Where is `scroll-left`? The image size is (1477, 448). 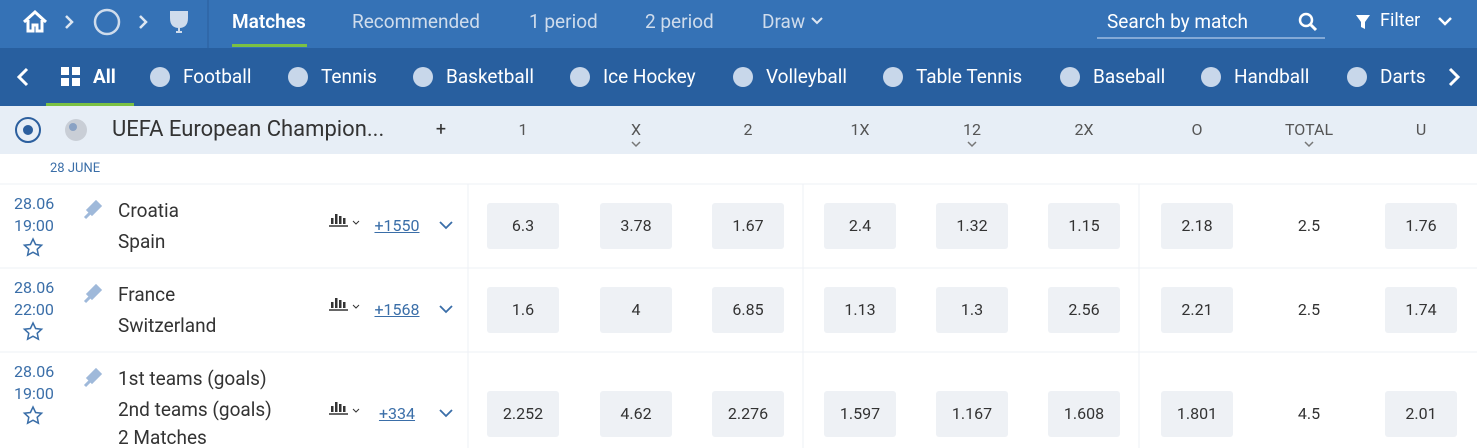 scroll-left is located at coordinates (22, 77).